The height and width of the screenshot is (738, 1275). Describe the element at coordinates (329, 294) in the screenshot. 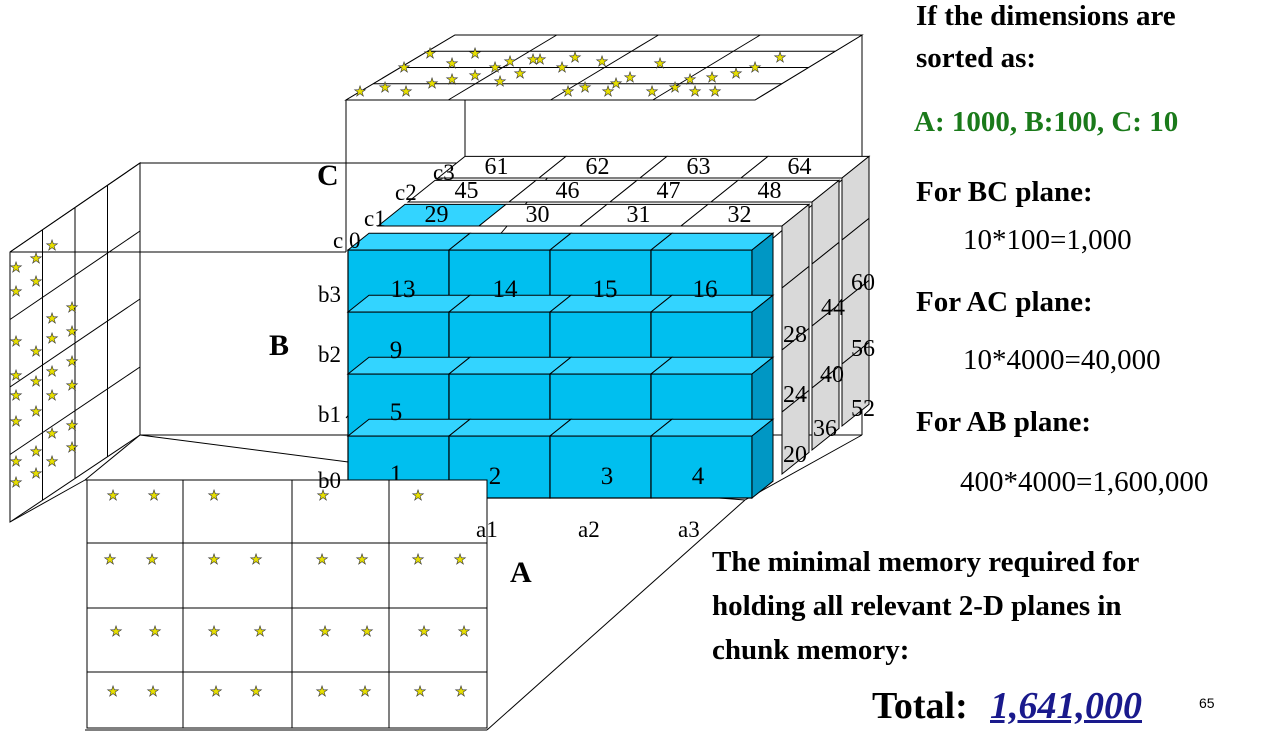

I see `b-dimension-label: b3` at that location.